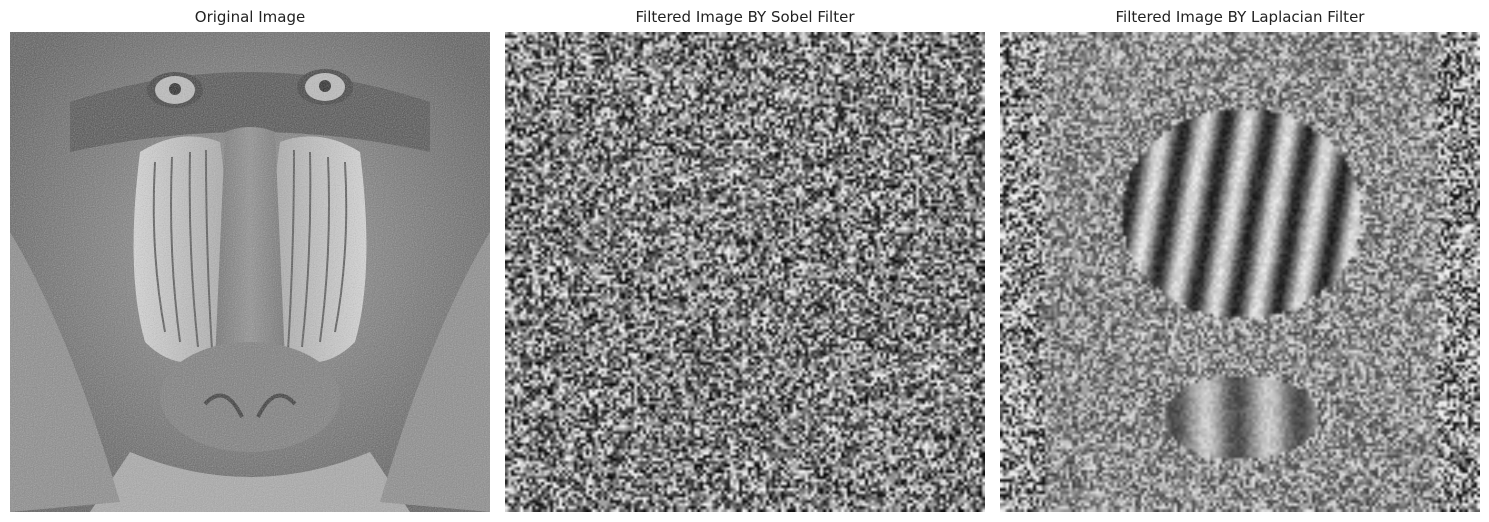 This screenshot has height=522, width=1489. Describe the element at coordinates (250, 17) in the screenshot. I see `panel-title: Original Image` at that location.